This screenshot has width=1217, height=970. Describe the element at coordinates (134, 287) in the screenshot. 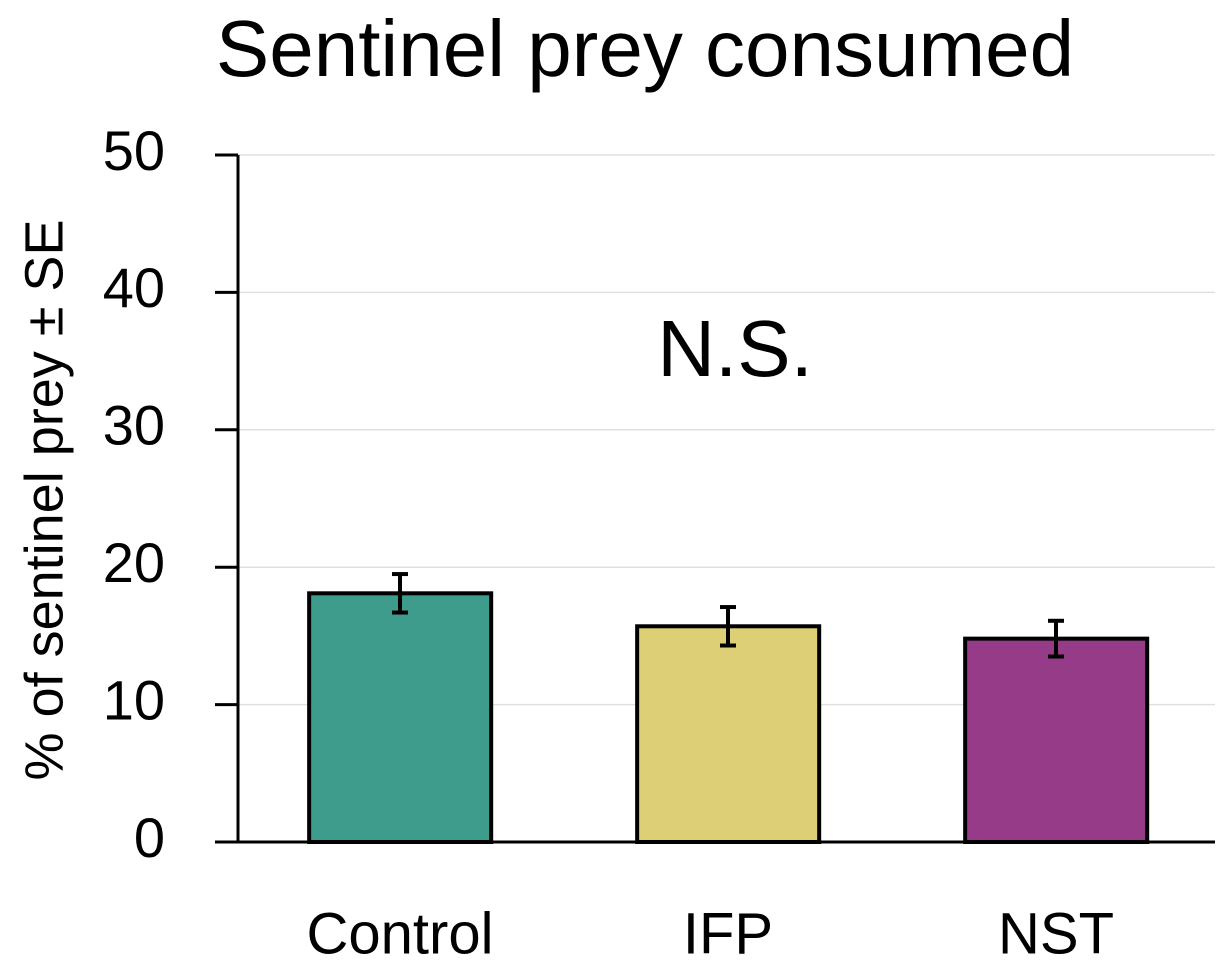

I see `y-tick-label: 40` at that location.